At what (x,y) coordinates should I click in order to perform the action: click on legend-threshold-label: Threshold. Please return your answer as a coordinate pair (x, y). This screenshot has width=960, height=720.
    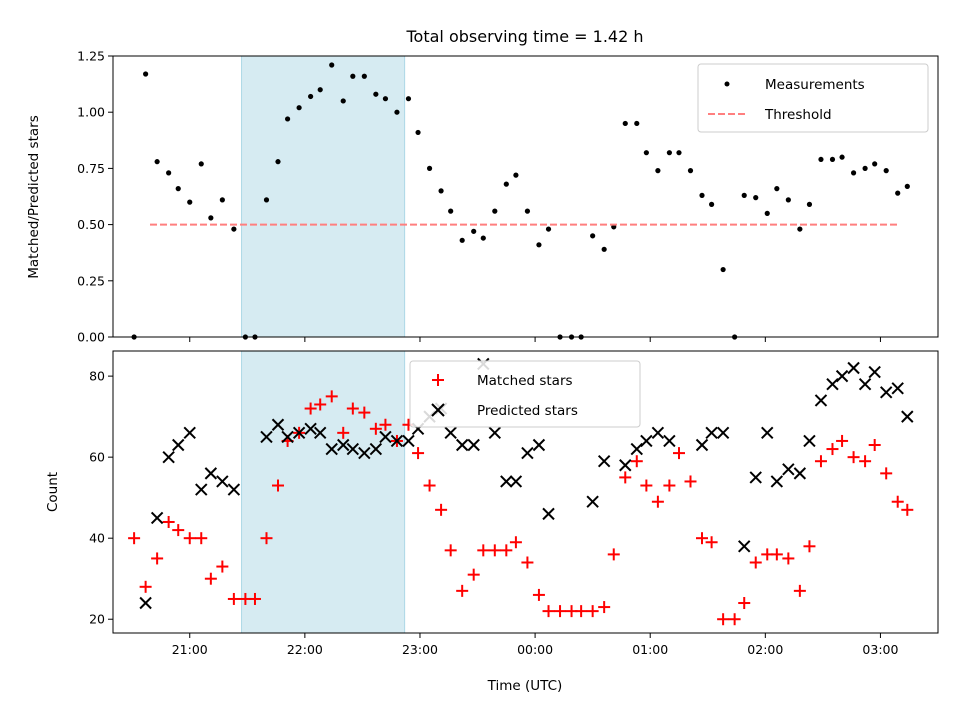
    Looking at the image, I should click on (798, 115).